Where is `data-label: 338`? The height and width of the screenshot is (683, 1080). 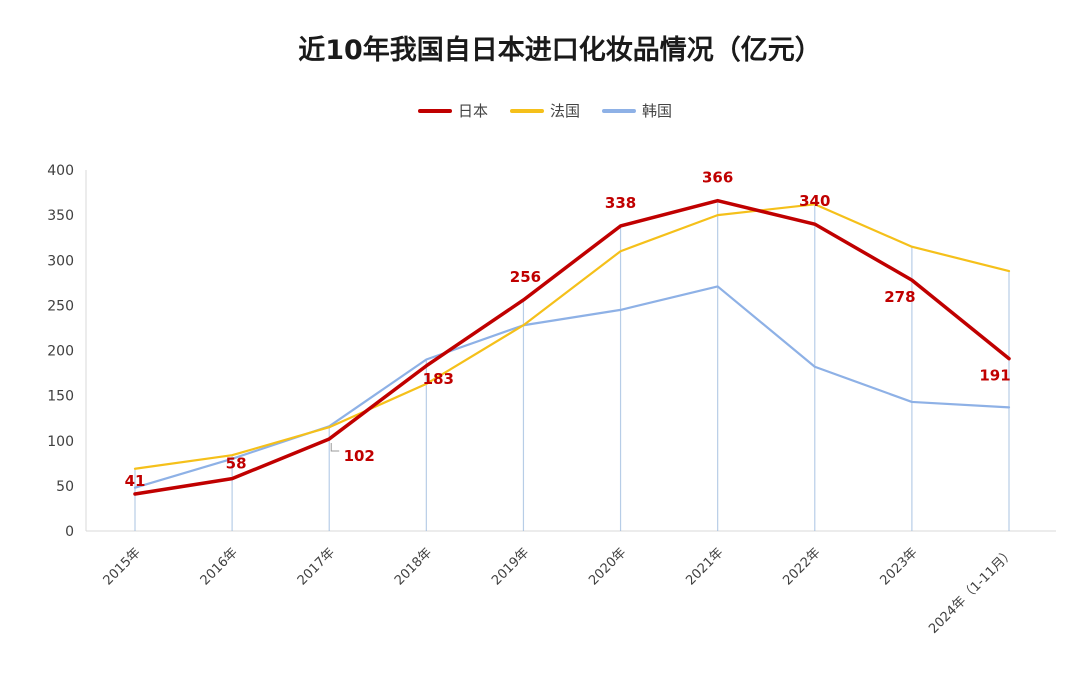
data-label: 338 is located at coordinates (620, 203).